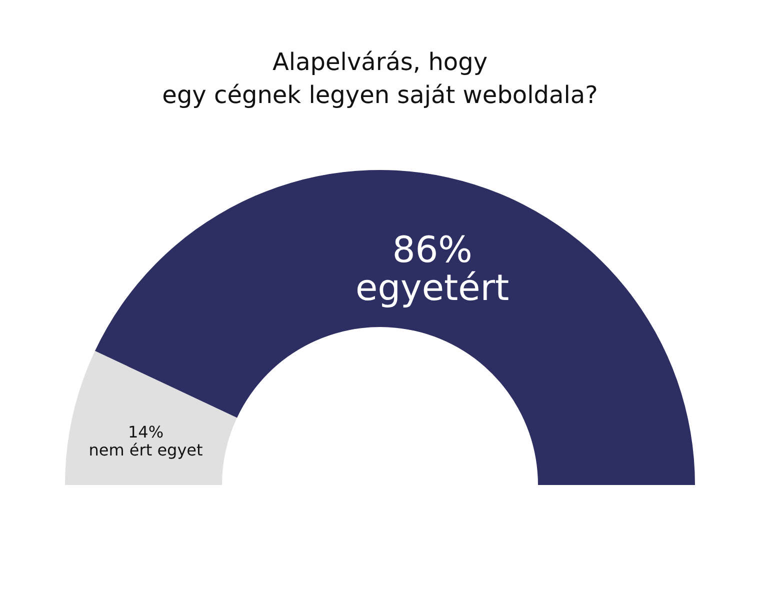 This screenshot has height=603, width=760. Describe the element at coordinates (146, 432) in the screenshot. I see `data-label: 14%` at that location.